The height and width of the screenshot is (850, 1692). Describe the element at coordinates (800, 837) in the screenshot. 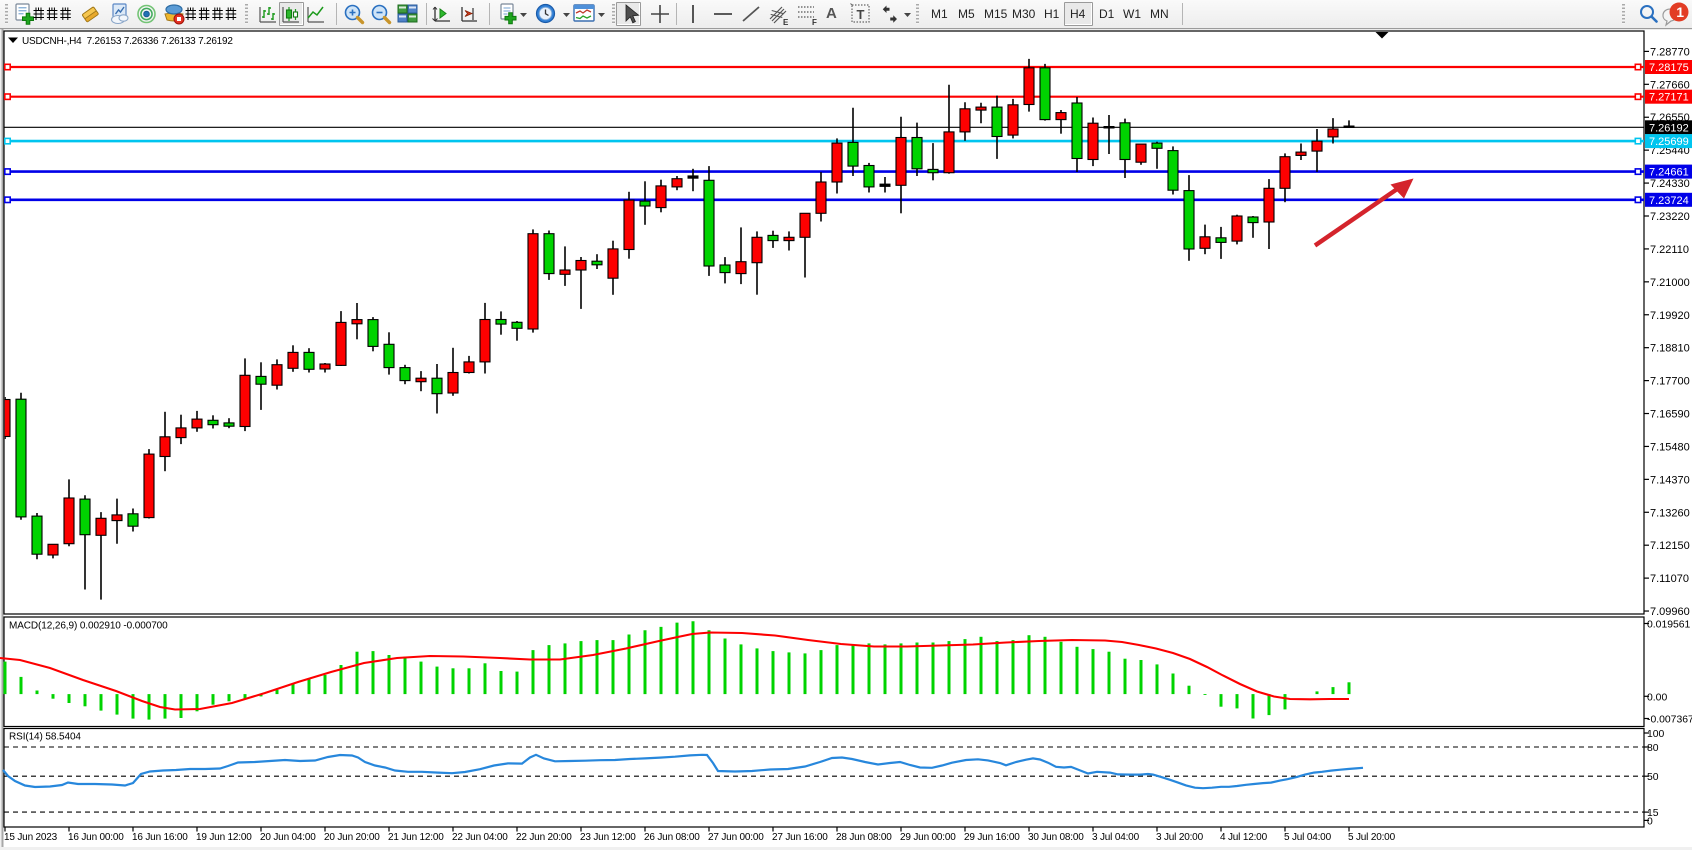

I see `svg-text: 27 Jun 16:00` at that location.